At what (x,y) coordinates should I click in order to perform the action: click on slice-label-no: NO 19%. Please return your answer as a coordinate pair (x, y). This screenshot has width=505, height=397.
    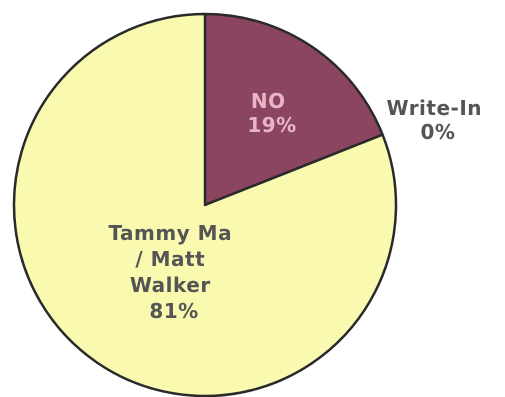
    Looking at the image, I should click on (271, 113).